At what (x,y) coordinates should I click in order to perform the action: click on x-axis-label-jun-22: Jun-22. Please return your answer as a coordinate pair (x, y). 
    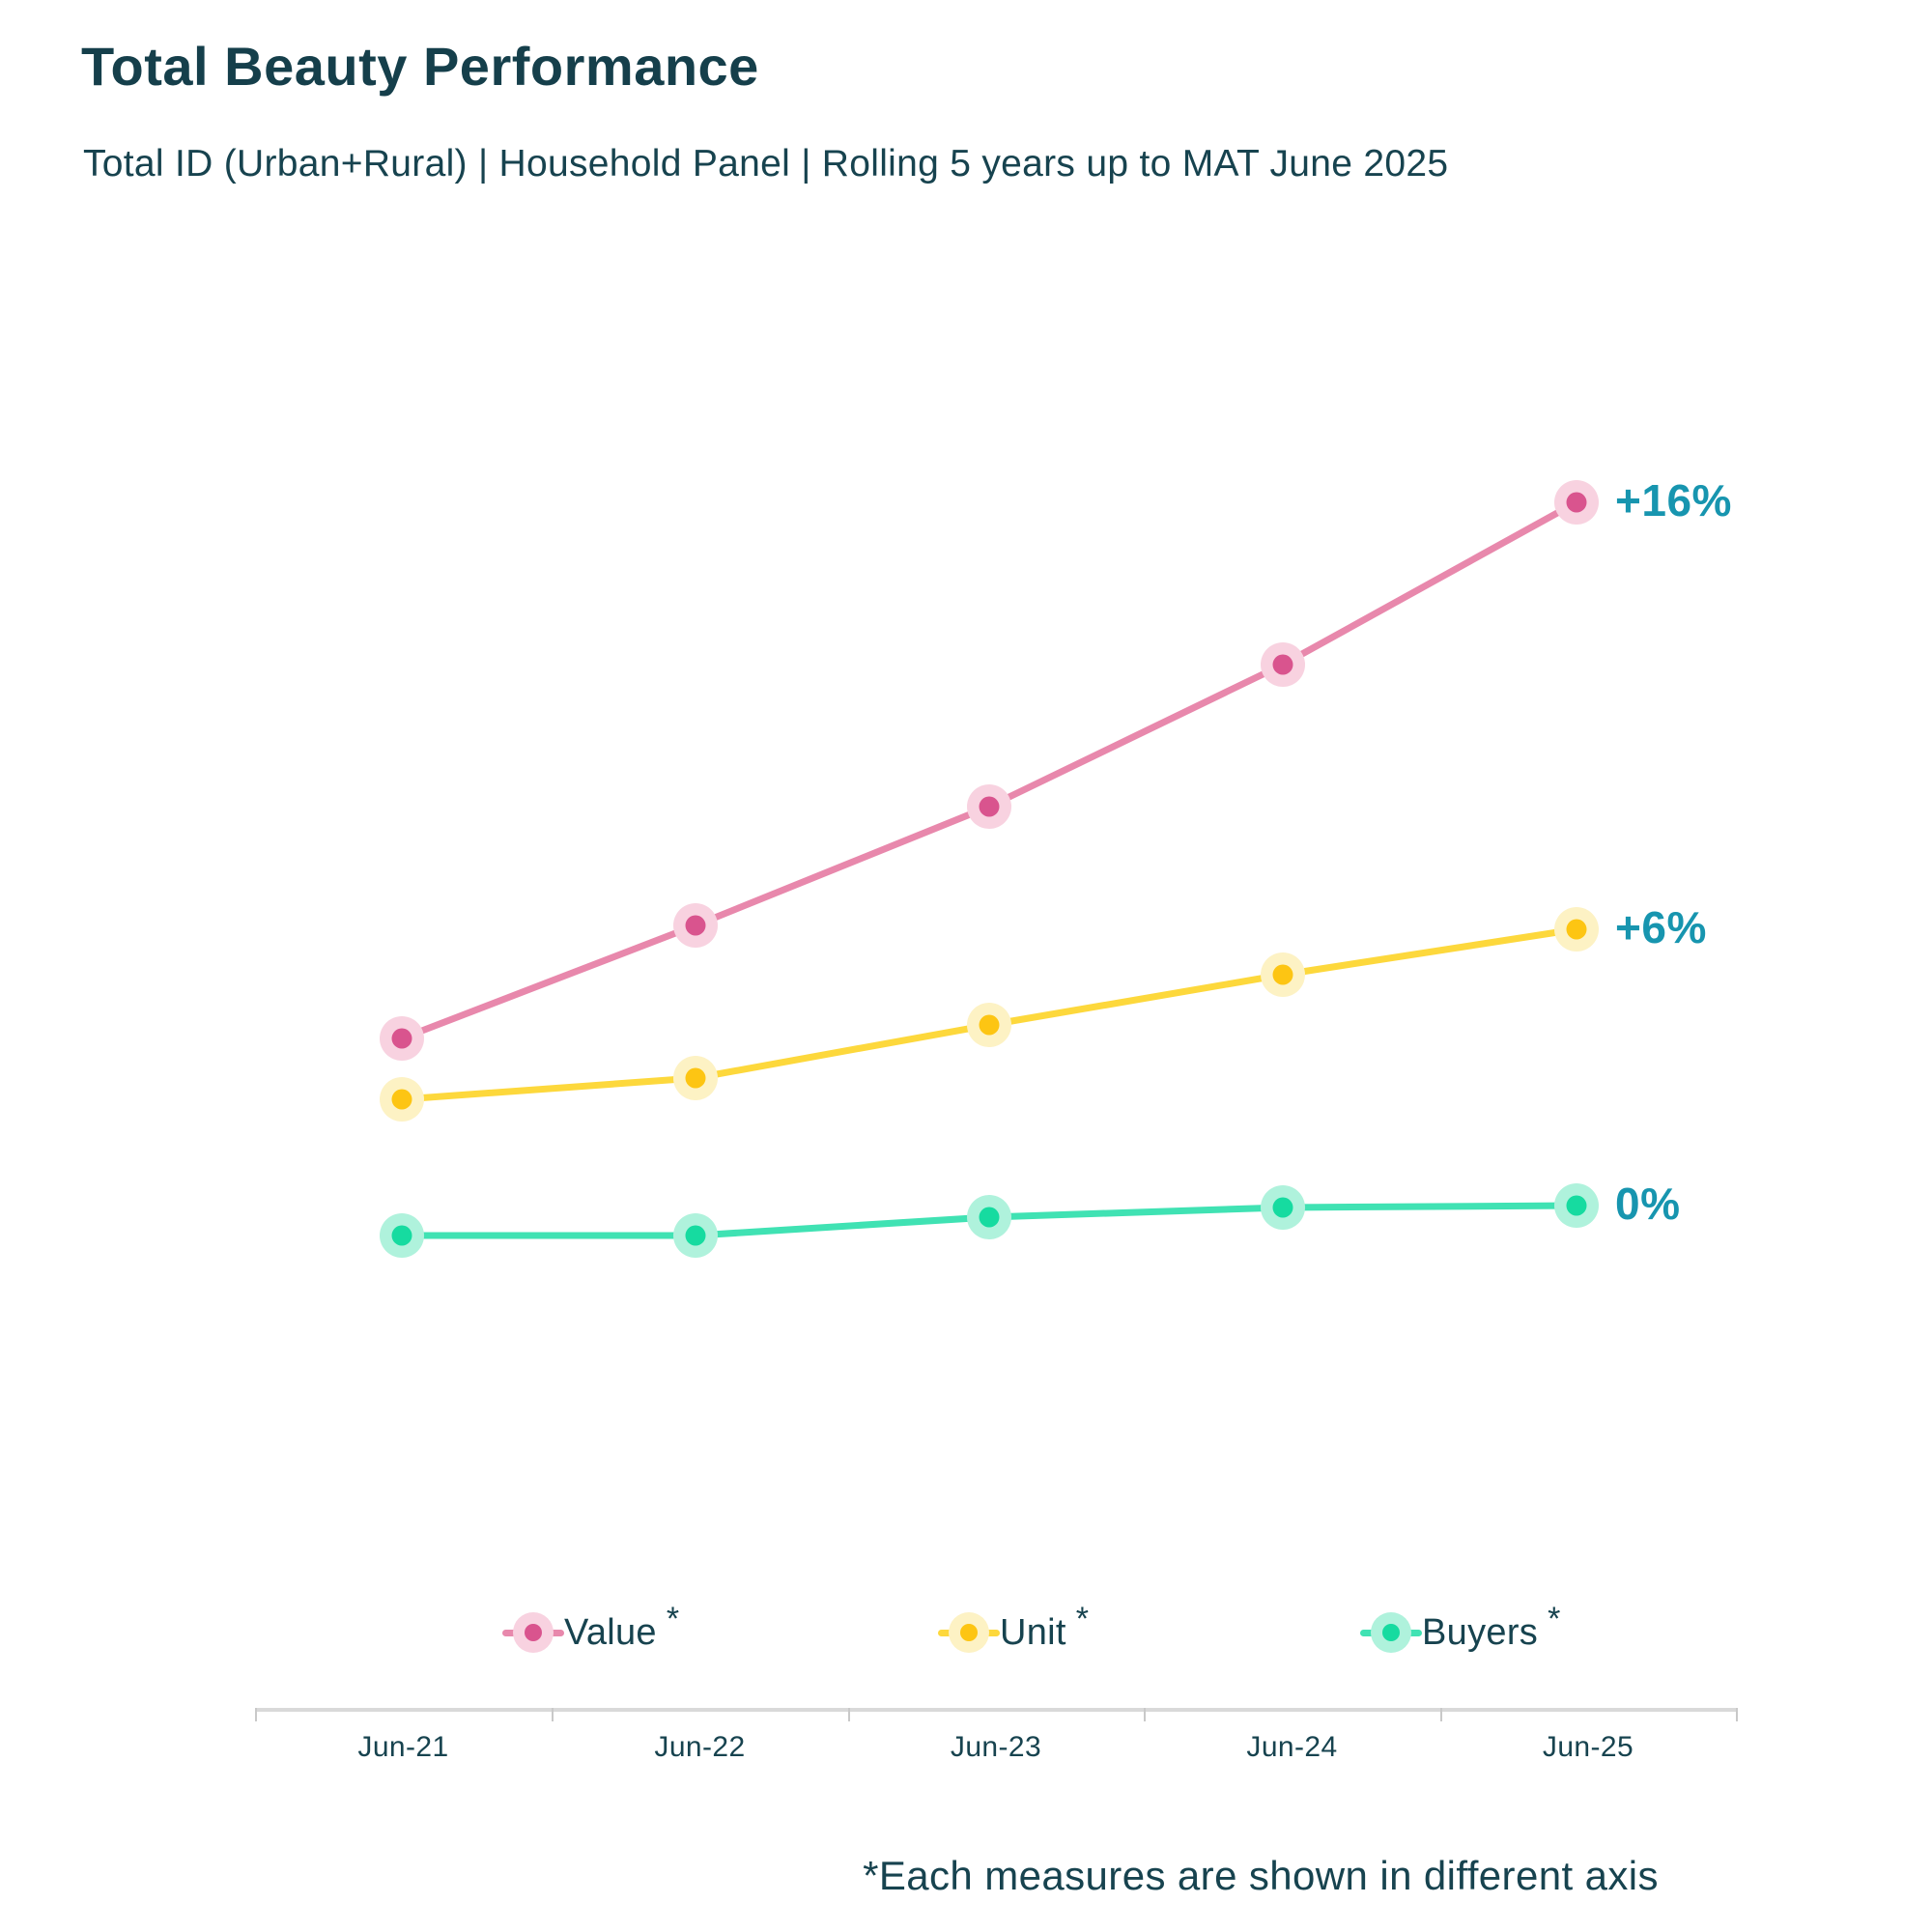
    Looking at the image, I should click on (700, 1747).